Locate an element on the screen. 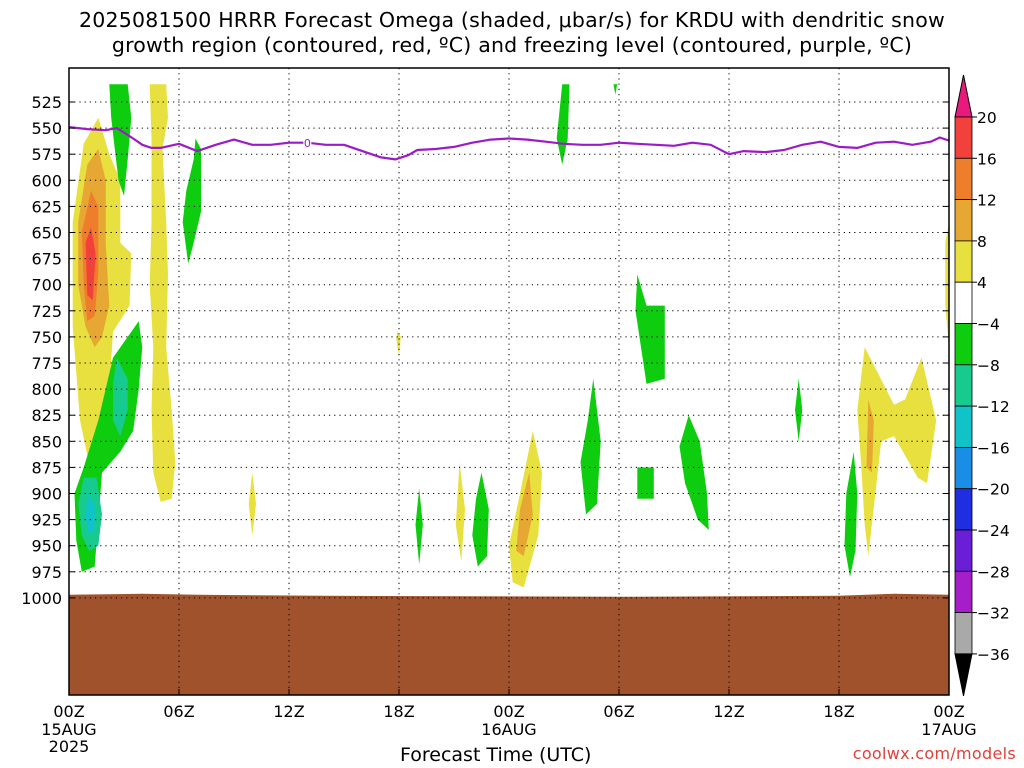 Image resolution: width=1024 pixels, height=768 pixels. colorbar-label: 8 is located at coordinates (982, 242).